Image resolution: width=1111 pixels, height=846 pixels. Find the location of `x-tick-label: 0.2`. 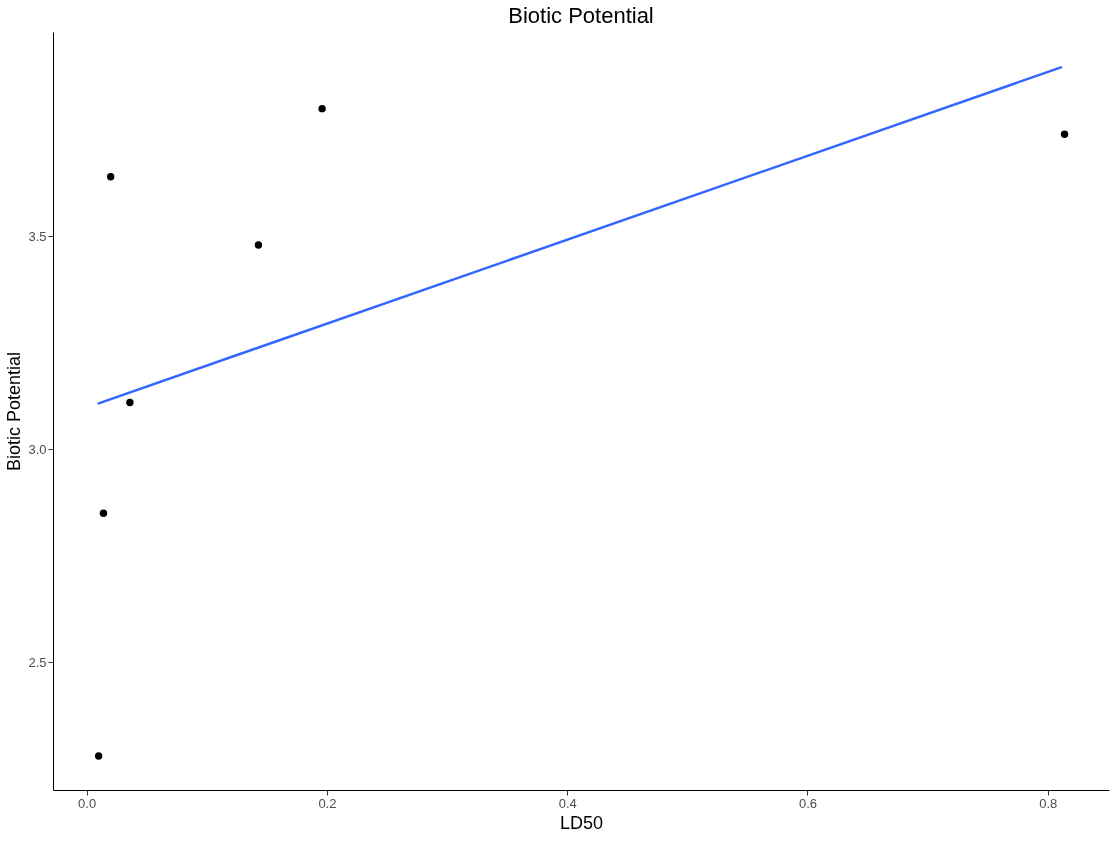

x-tick-label: 0.2 is located at coordinates (327, 803).